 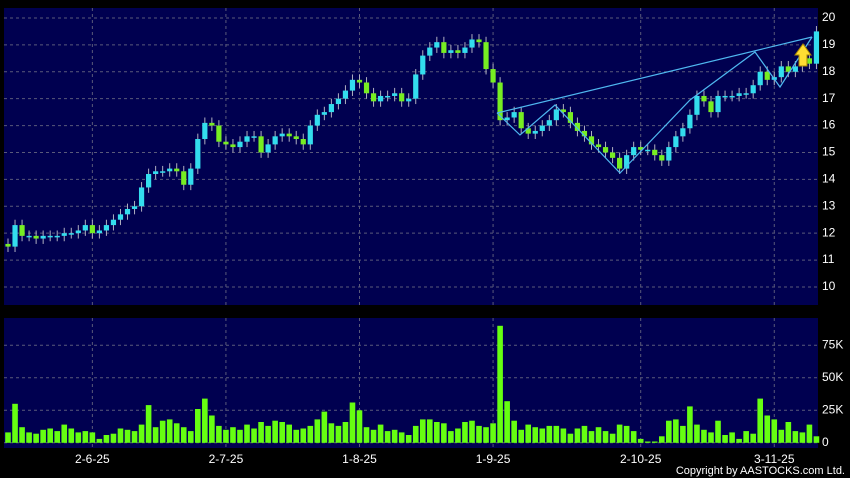 I want to click on y-tick-label: 75K, so click(x=832, y=344).